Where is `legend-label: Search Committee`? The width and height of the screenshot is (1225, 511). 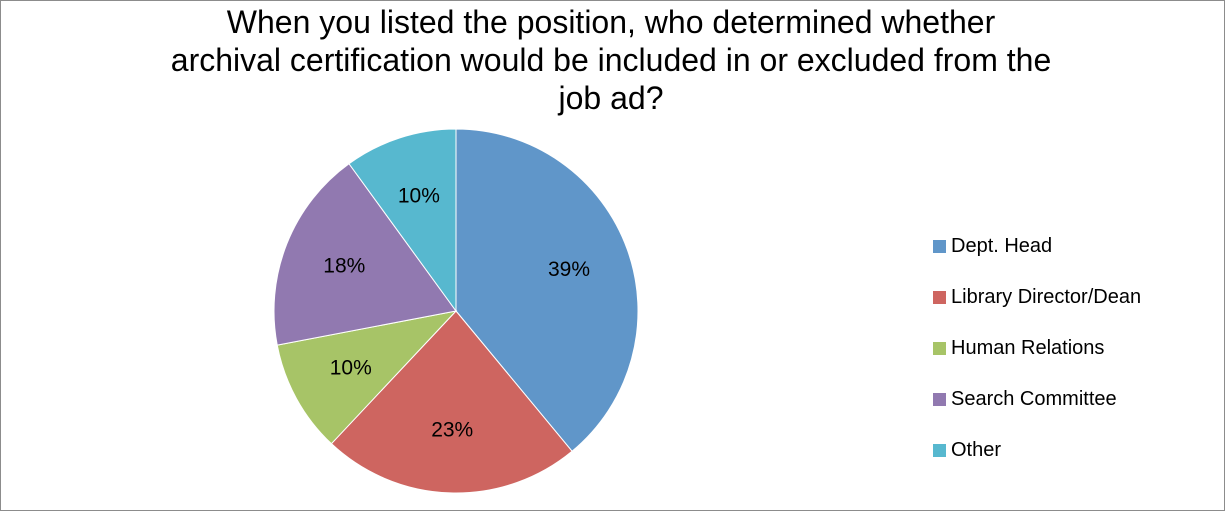 legend-label: Search Committee is located at coordinates (1034, 399).